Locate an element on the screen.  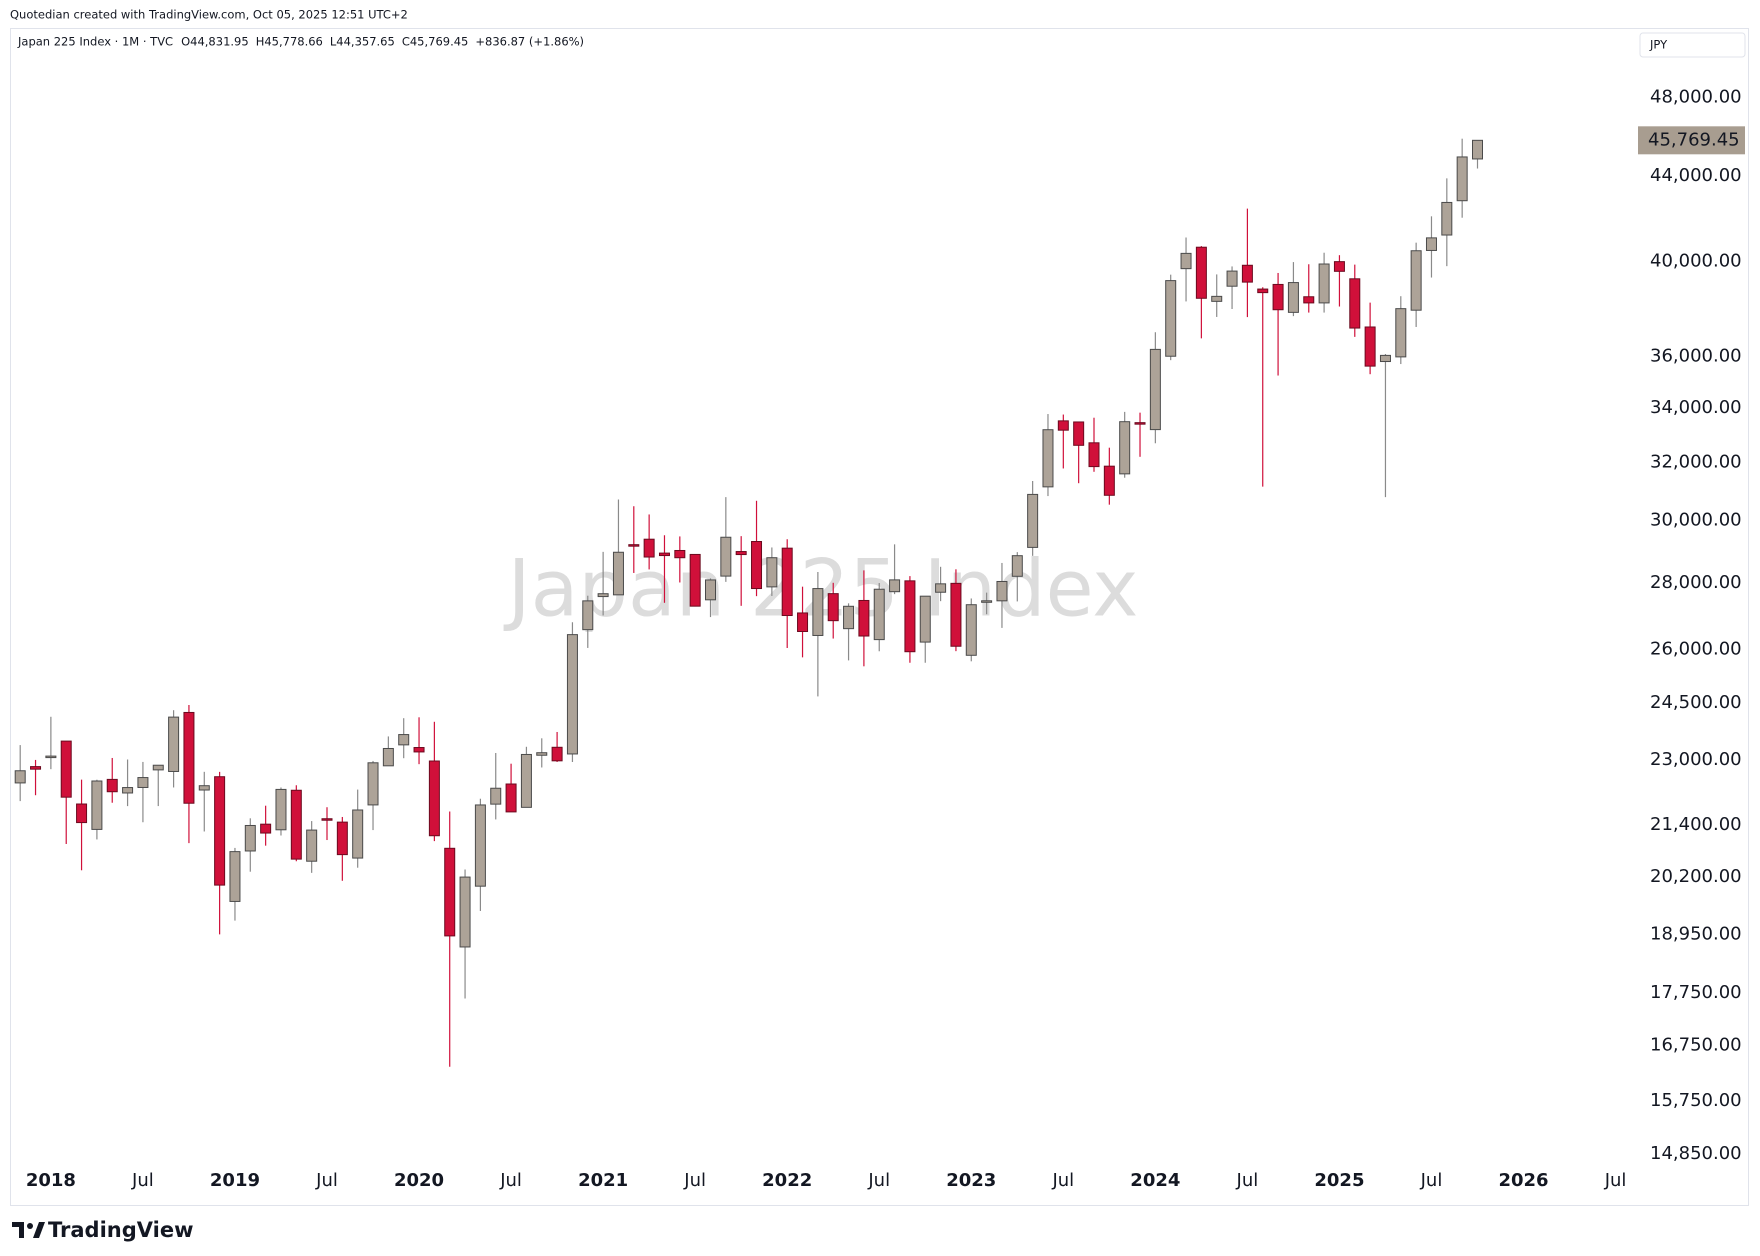
ohlc-readout: L44,357.65 is located at coordinates (362, 42).